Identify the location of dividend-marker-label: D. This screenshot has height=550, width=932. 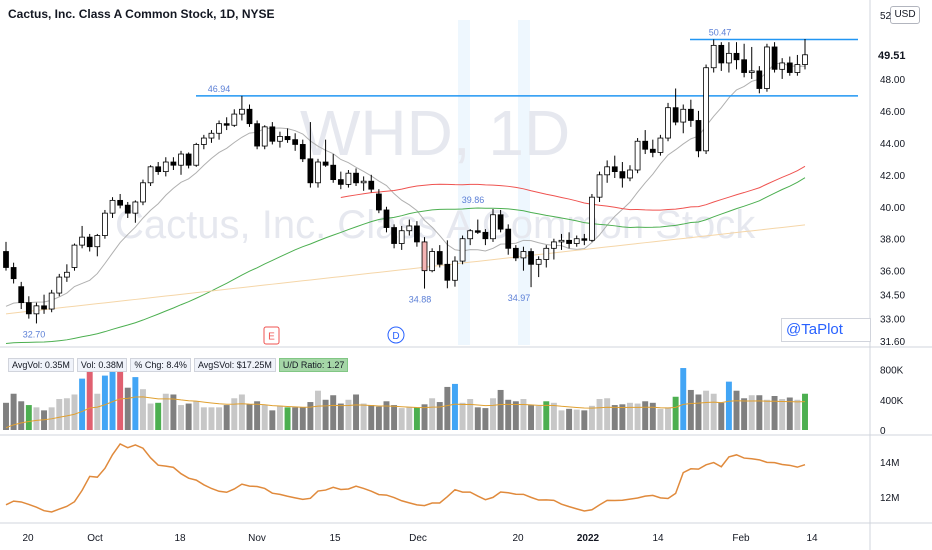
(395, 336).